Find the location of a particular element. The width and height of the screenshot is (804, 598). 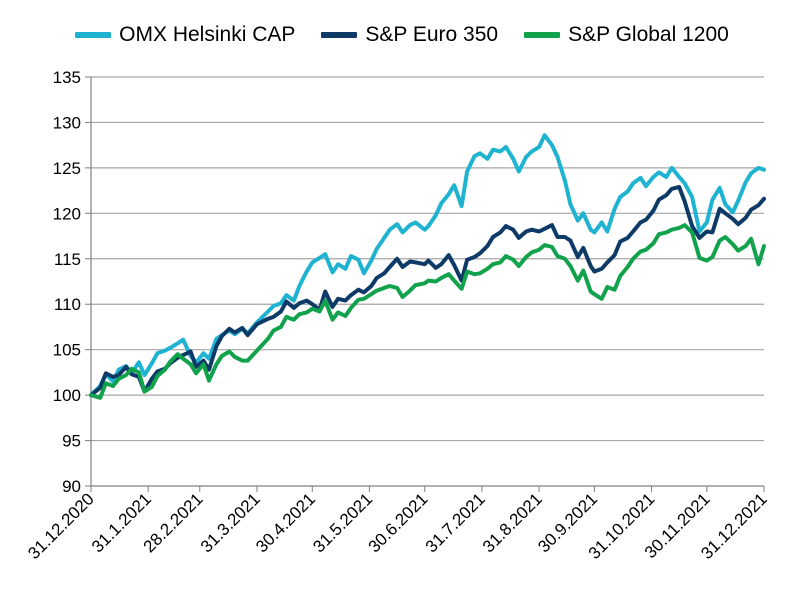

y-tick-label: 125 is located at coordinates (67, 168).